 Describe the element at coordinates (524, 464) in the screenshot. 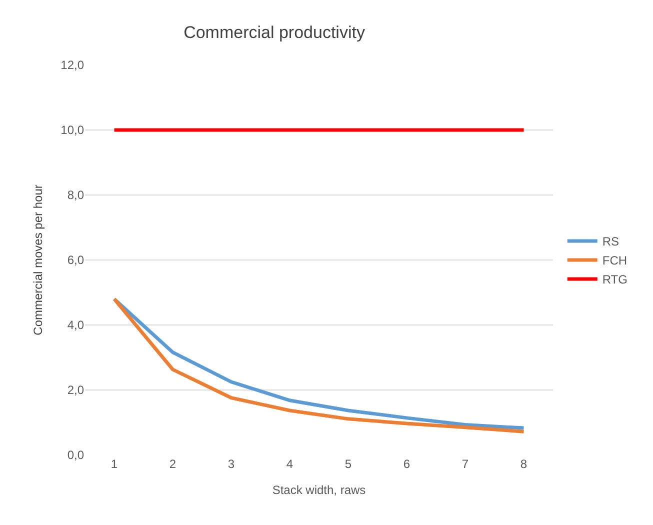

I see `x-tick-label: 8` at that location.